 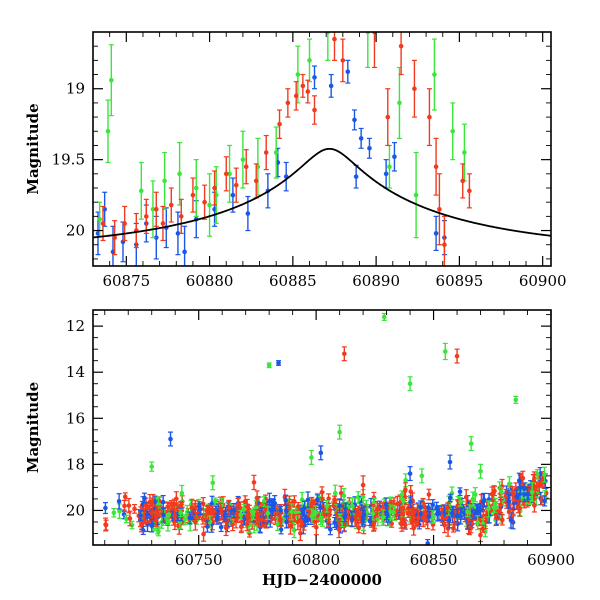 What do you see at coordinates (75, 510) in the screenshot?
I see `y-tick-label: 20` at bounding box center [75, 510].